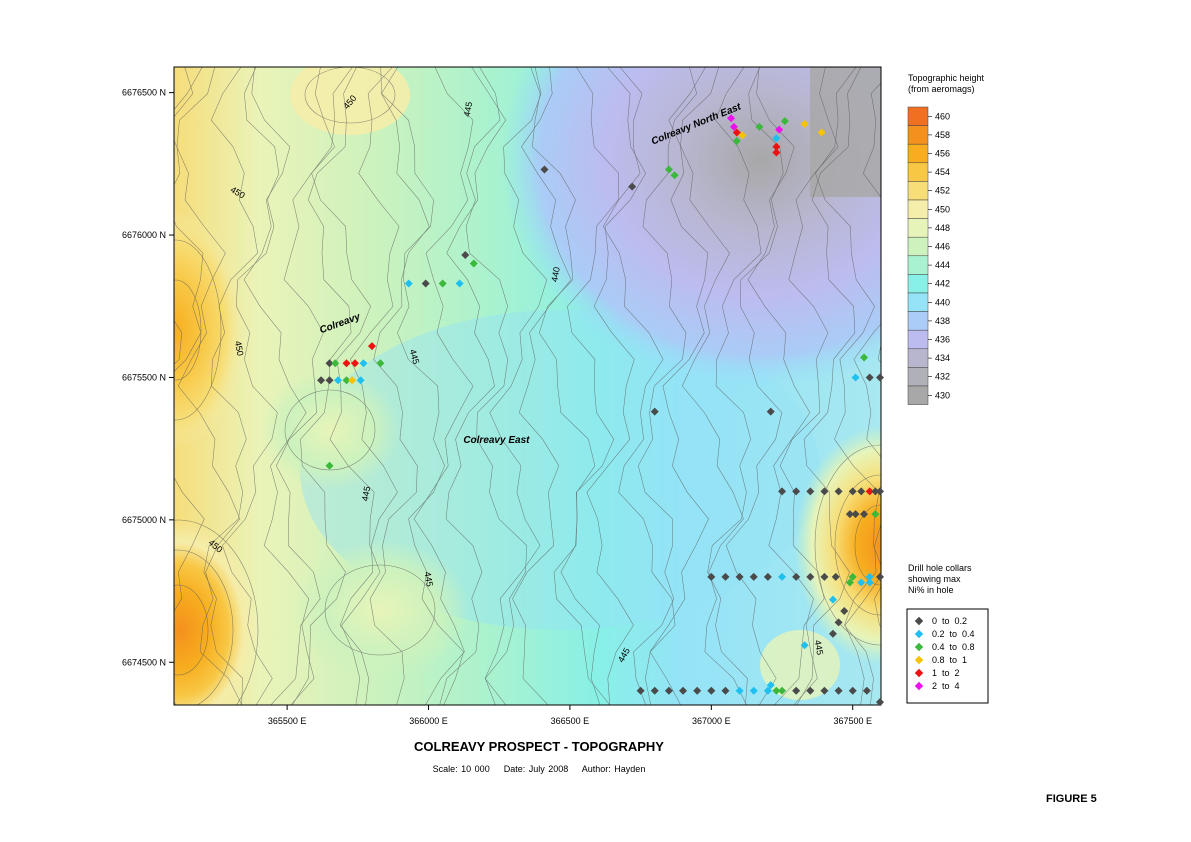 The image size is (1191, 842). I want to click on topo-legend-label: 436, so click(942, 340).